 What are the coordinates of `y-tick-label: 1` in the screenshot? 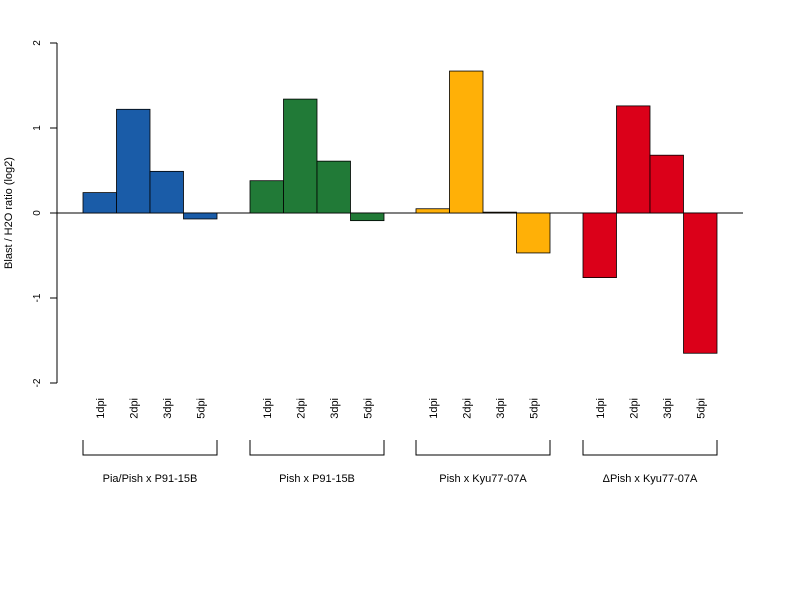 It's located at (37, 128).